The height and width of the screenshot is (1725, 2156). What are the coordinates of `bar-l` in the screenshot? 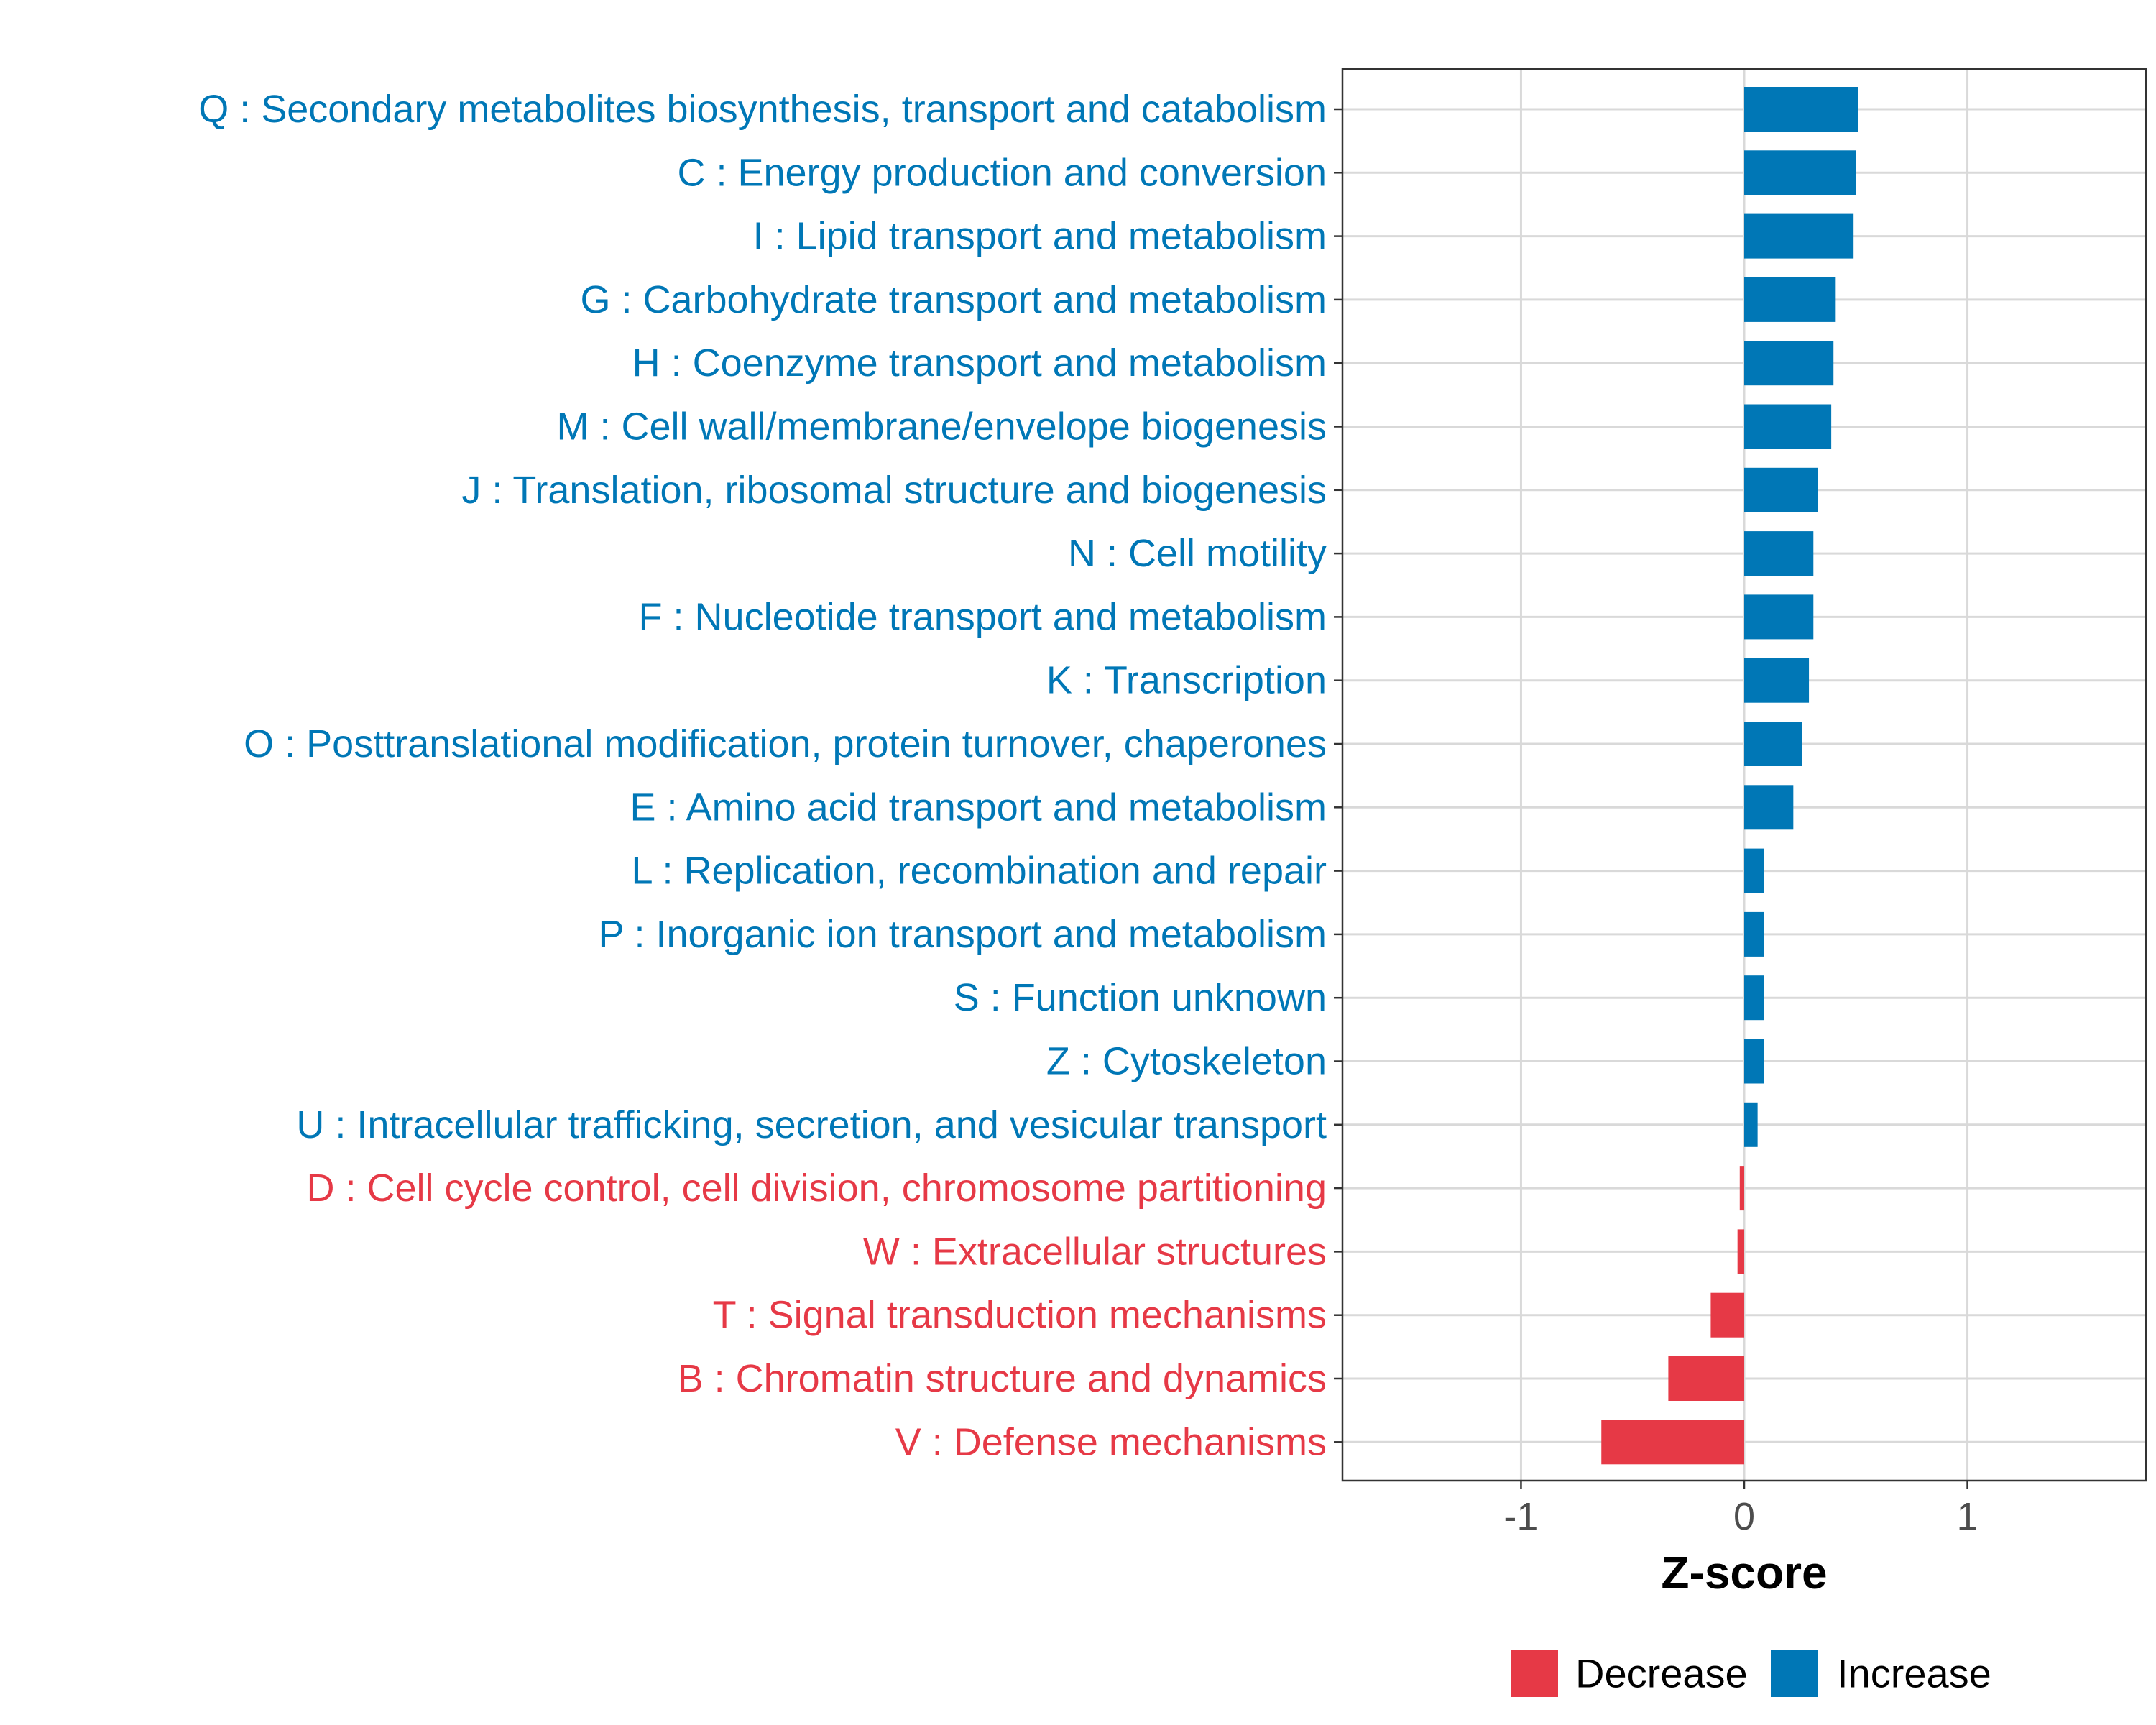 It's located at (1754, 870).